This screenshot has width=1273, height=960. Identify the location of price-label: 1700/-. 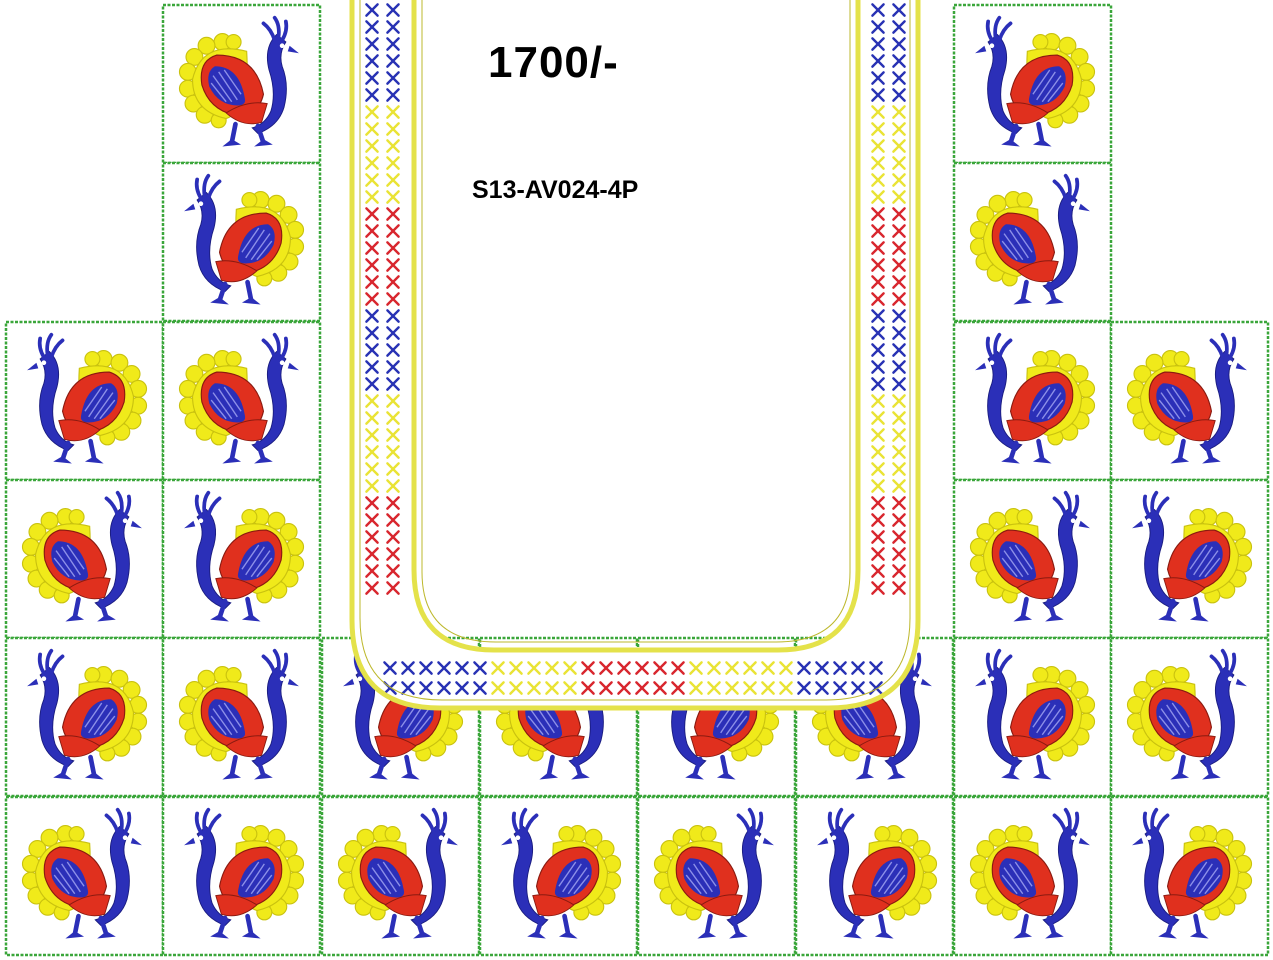
(553, 62).